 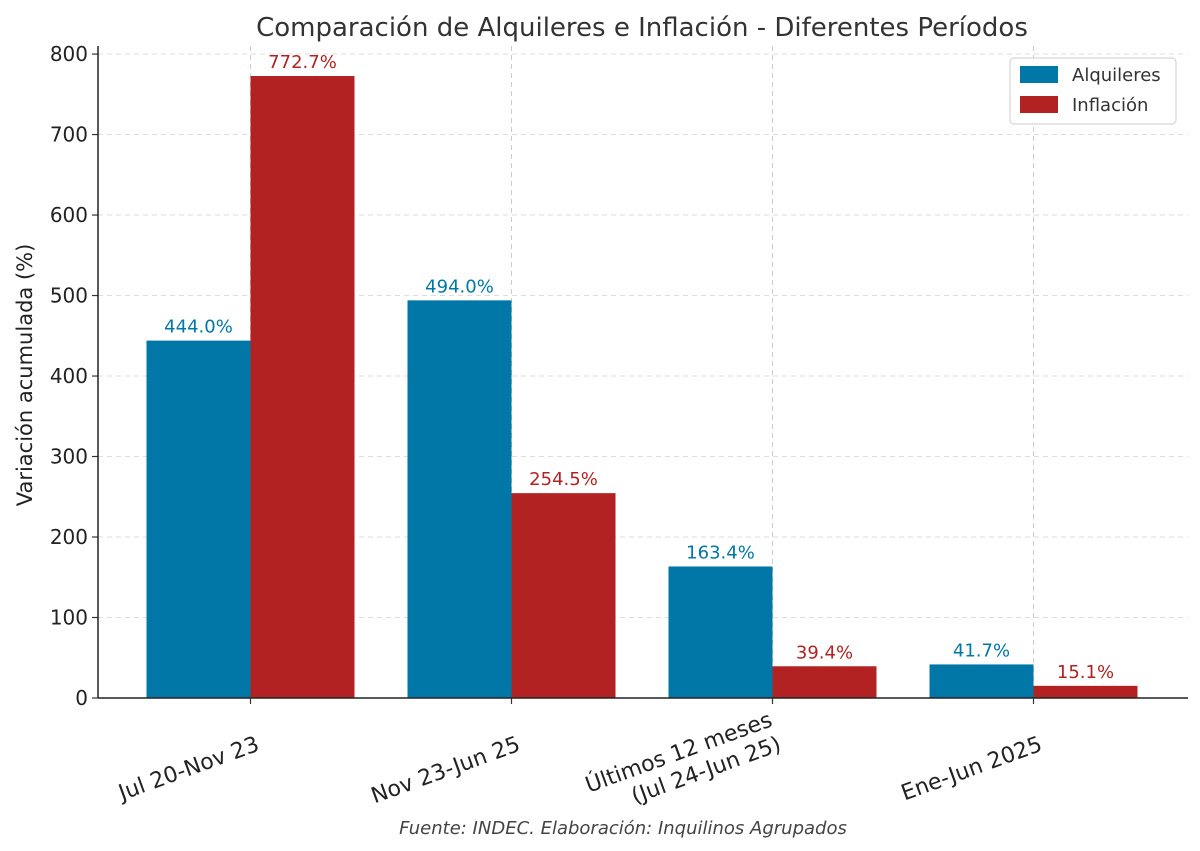 I want to click on x-tick-label: Últimos 12 meses(Jul 24-Jun 25), so click(x=683, y=765).